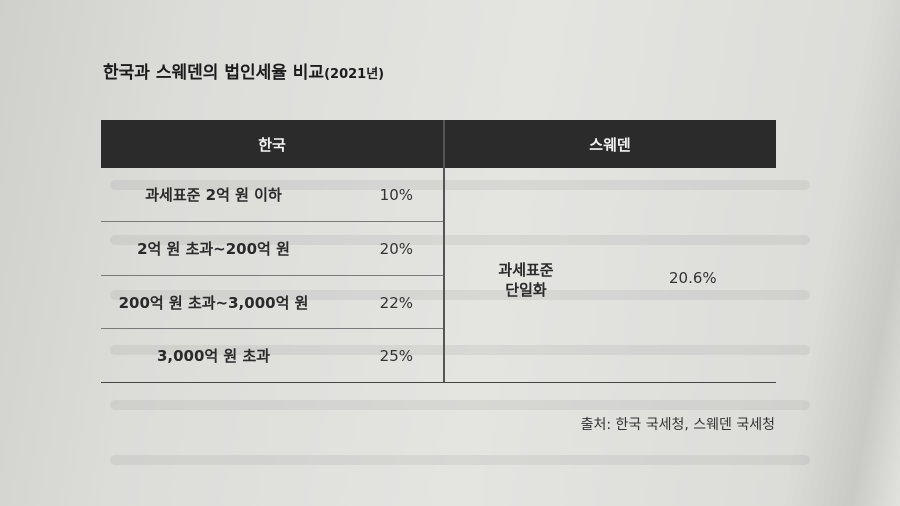 The height and width of the screenshot is (506, 900). What do you see at coordinates (677, 425) in the screenshot?
I see `source-note: 출처: 한국 국세청, 스웨덴 국세청` at bounding box center [677, 425].